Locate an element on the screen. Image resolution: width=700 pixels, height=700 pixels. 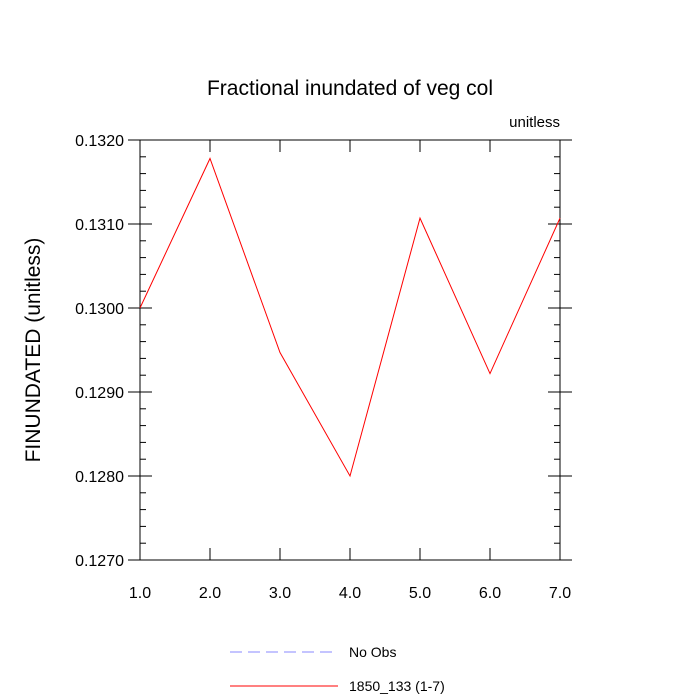
chart-title: Fractional inundated of veg col is located at coordinates (350, 88).